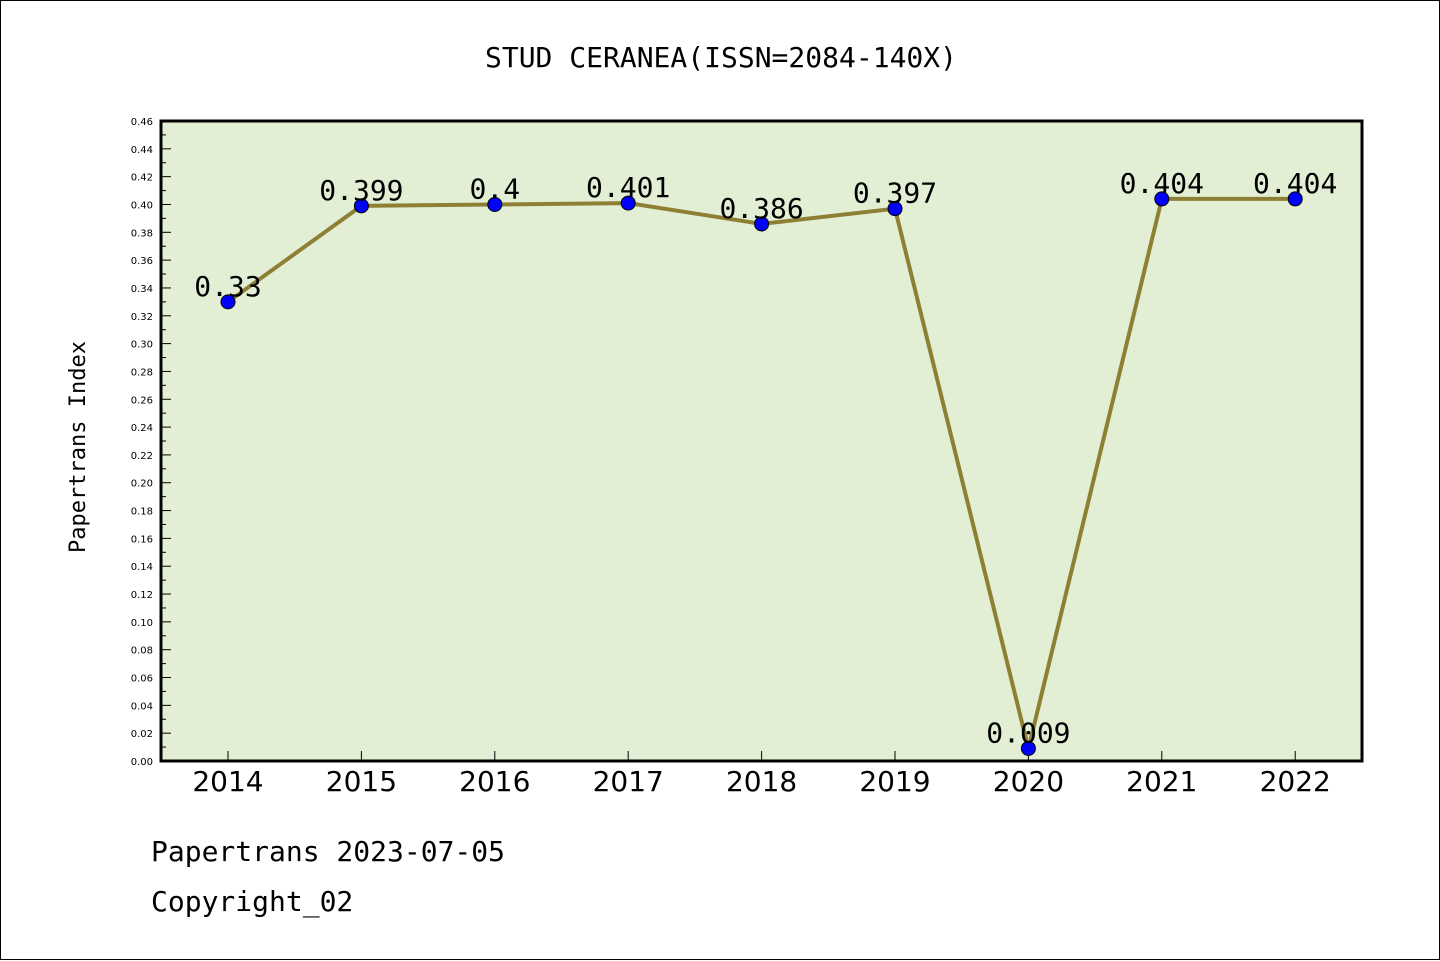 This screenshot has height=961, width=1440. I want to click on y-tick-label: 0.22, so click(142, 456).